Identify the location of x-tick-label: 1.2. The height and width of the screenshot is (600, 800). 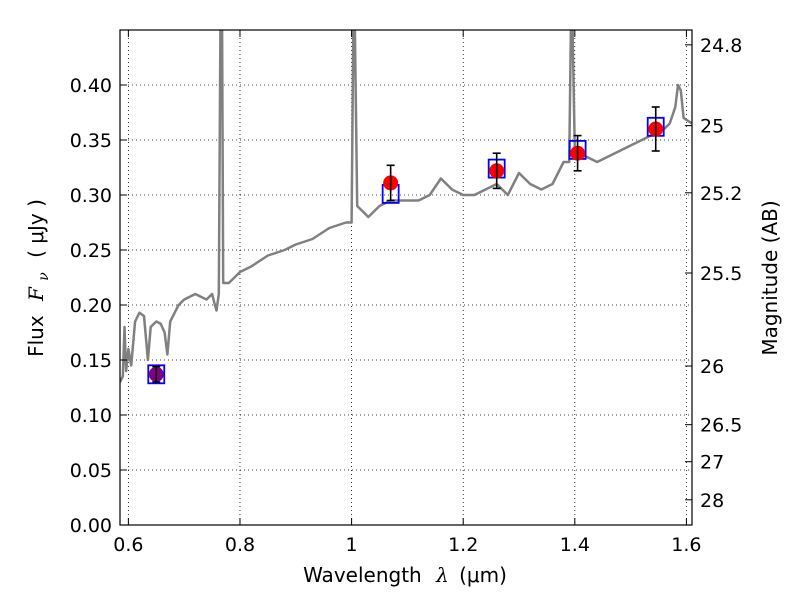
(463, 545).